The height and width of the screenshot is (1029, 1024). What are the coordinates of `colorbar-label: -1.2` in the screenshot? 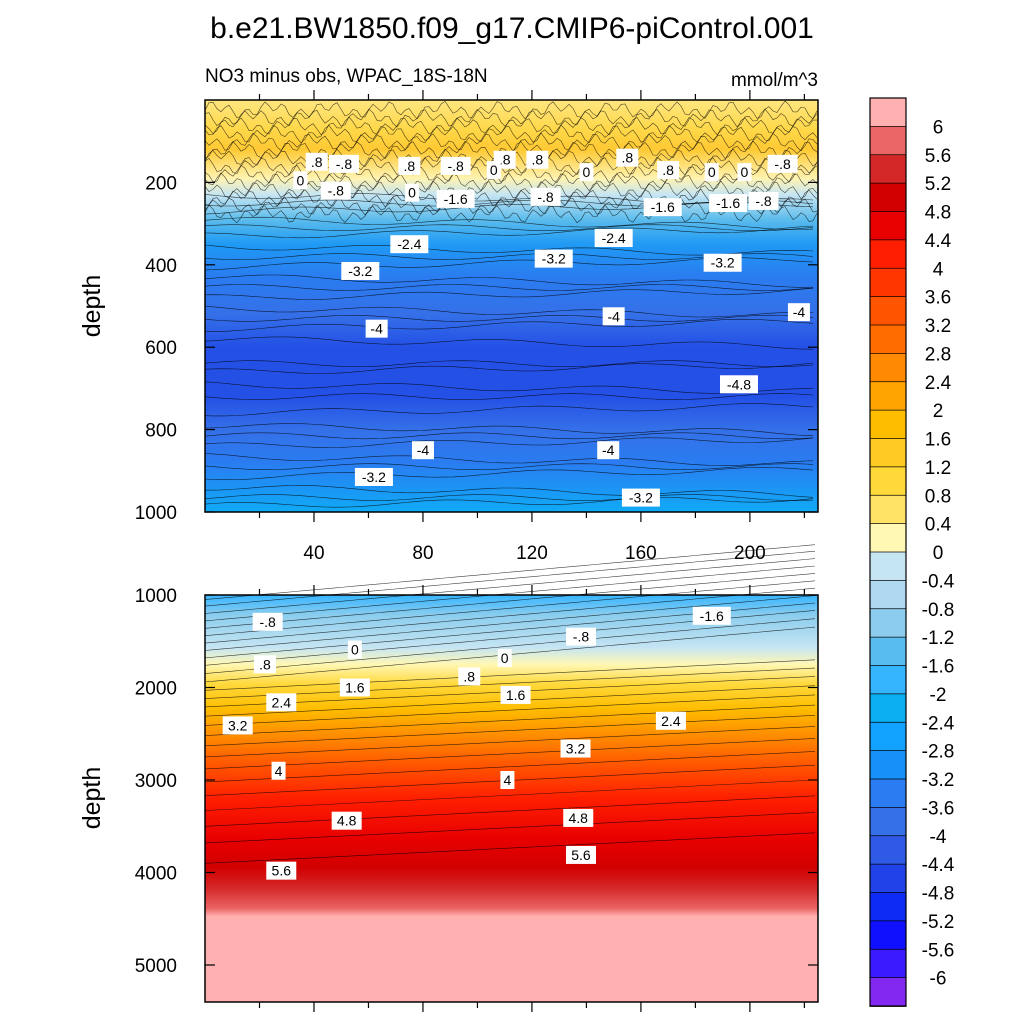 It's located at (938, 638).